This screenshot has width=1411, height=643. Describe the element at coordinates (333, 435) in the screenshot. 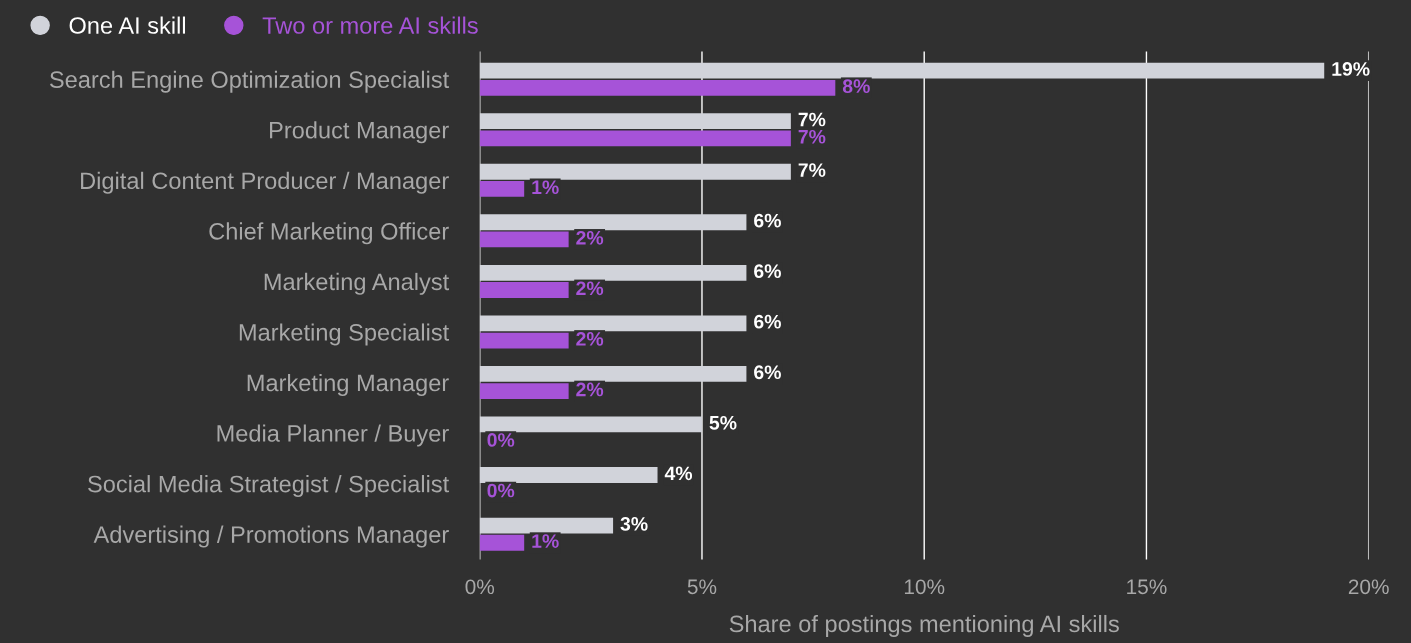

I see `y-tick-label: Media Planner / Buyer` at that location.